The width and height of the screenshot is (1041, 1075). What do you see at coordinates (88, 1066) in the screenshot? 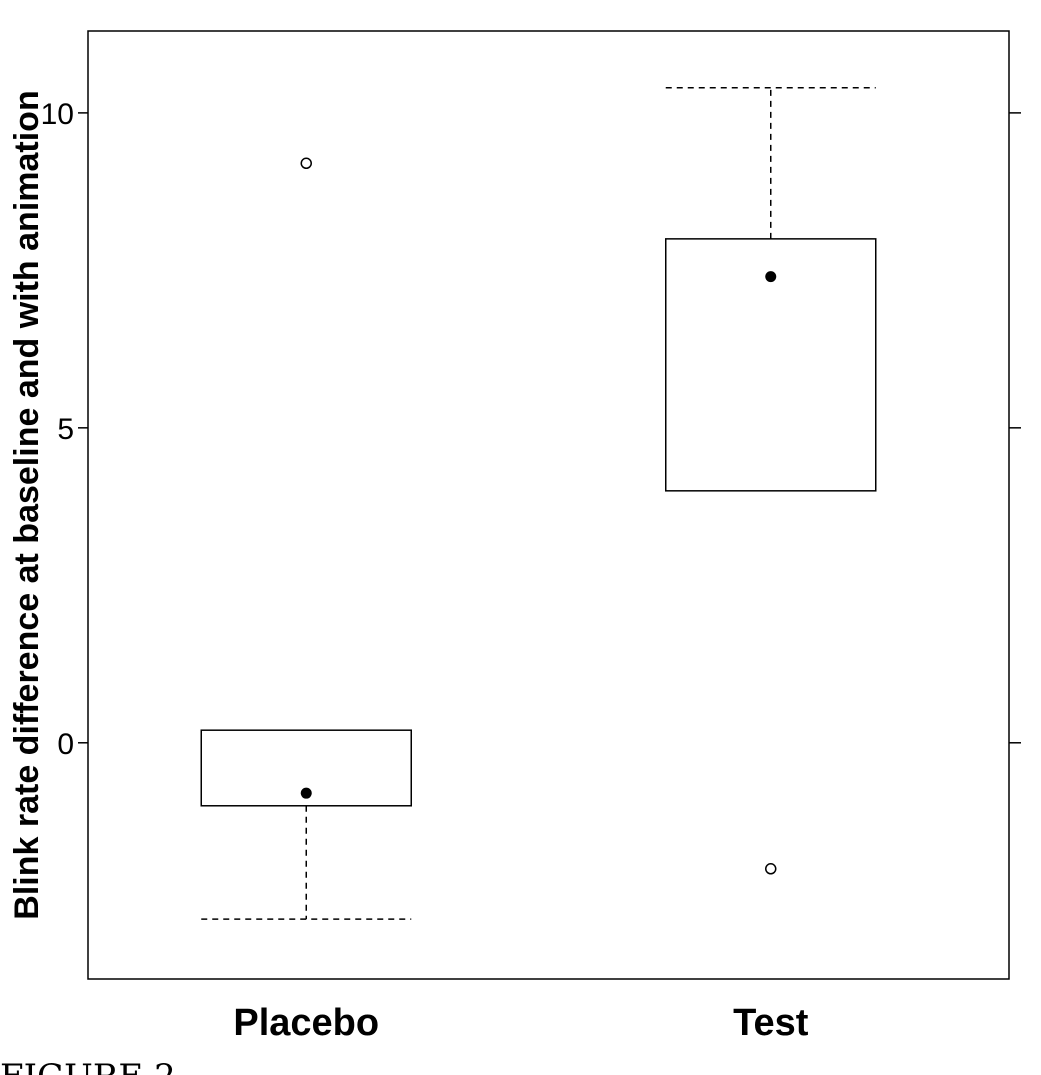
I see `figure-caption: FIGURE 2` at bounding box center [88, 1066].